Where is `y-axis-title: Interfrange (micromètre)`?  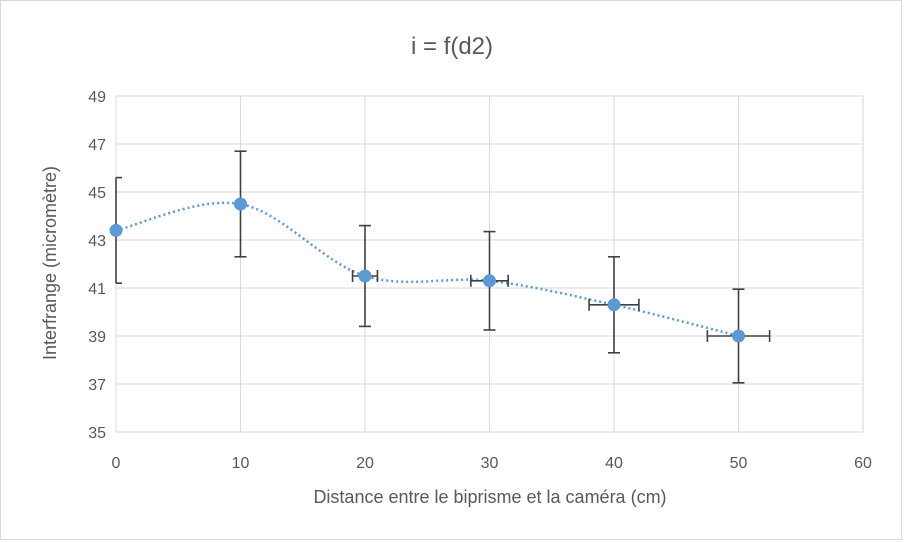 y-axis-title: Interfrange (micromètre) is located at coordinates (50, 263).